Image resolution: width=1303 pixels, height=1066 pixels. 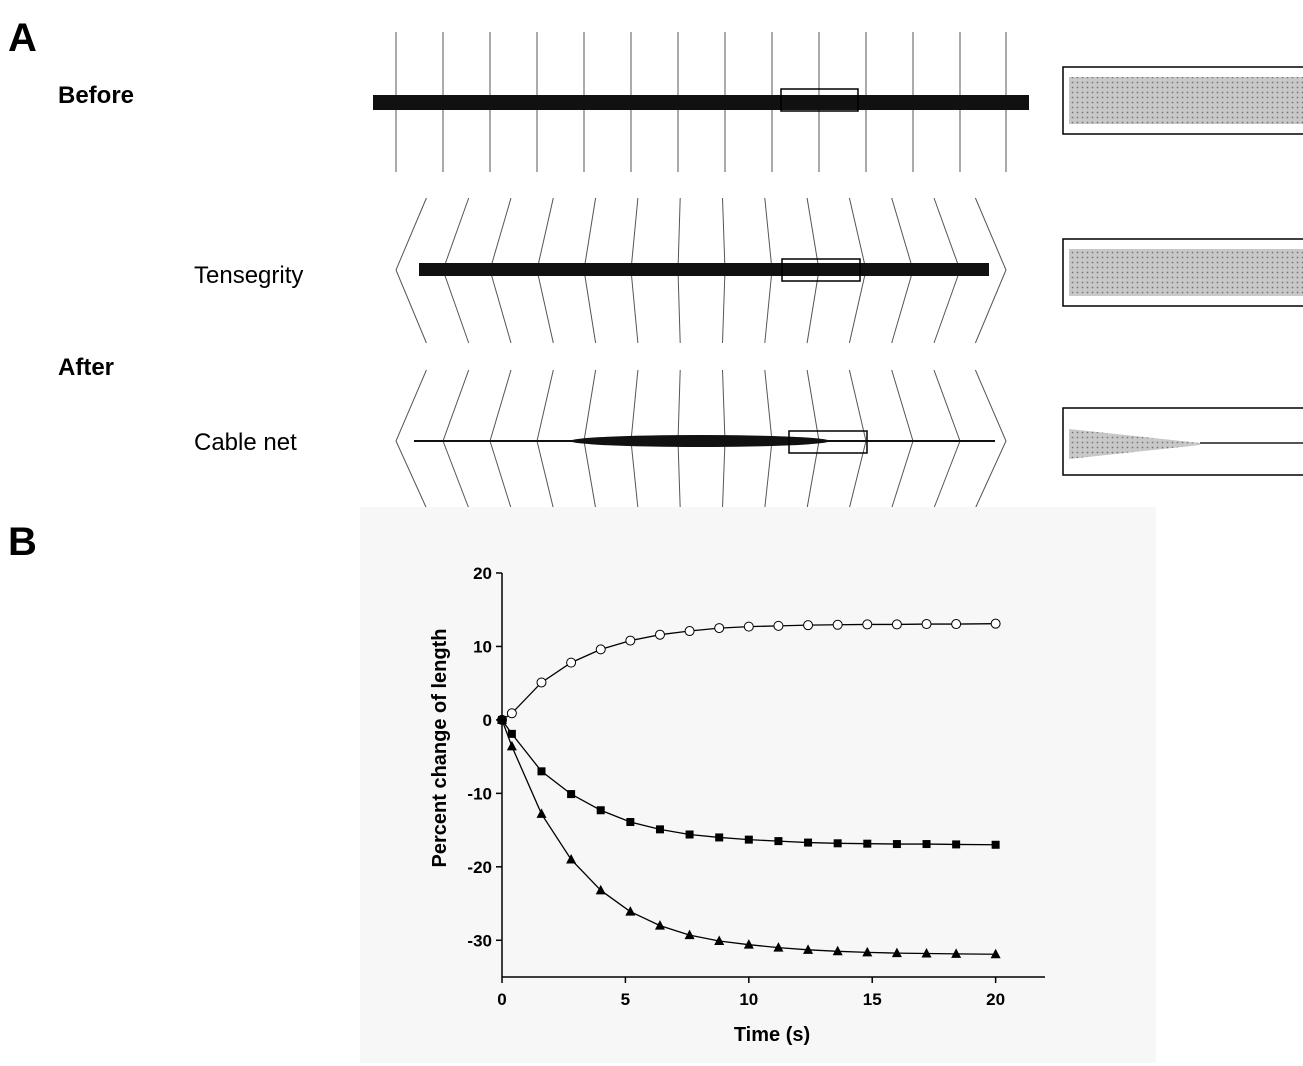 I want to click on cable-net-model, so click(x=701, y=439).